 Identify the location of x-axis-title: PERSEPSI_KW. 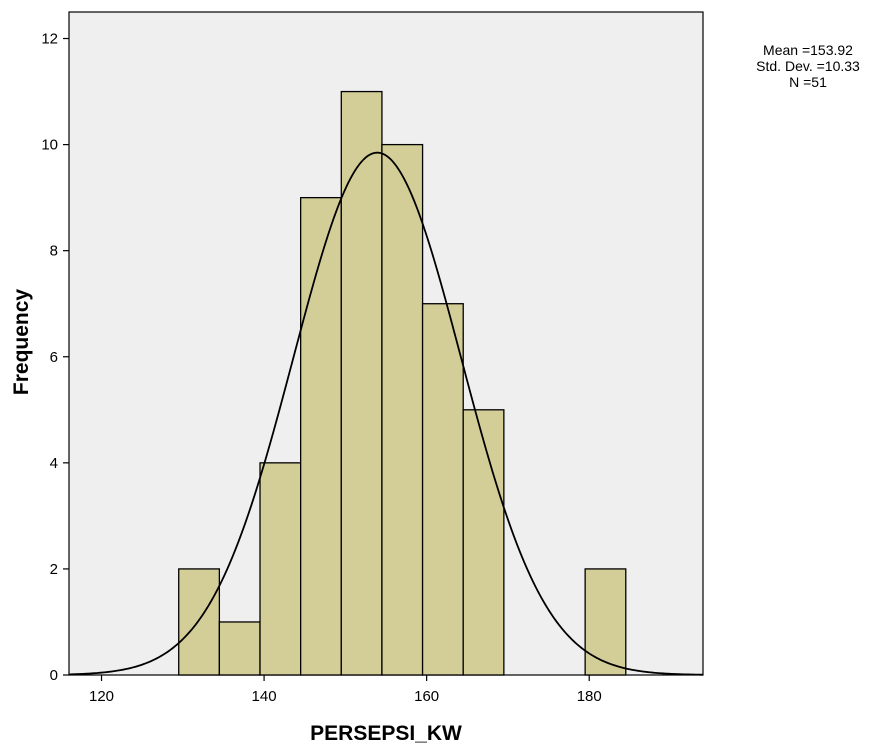
(386, 733).